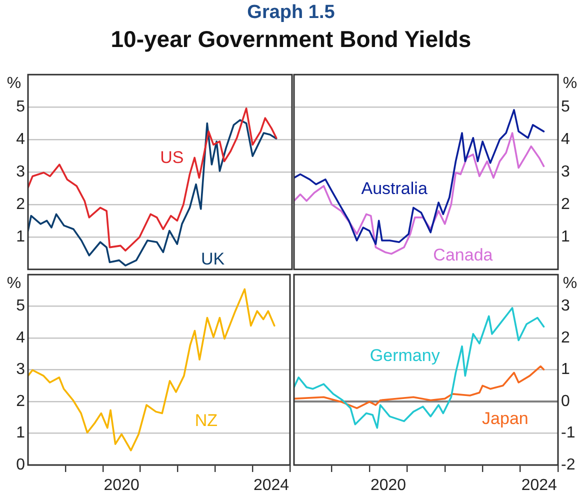 This screenshot has width=582, height=495. I want to click on series-label: Germany, so click(405, 356).